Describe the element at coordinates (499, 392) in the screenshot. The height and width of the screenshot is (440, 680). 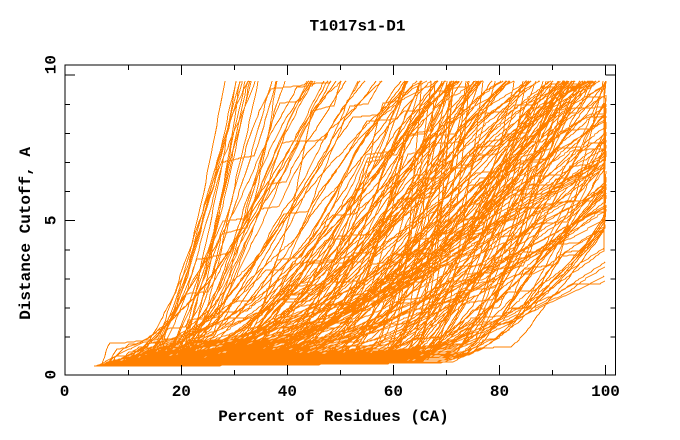
I see `svg-text: 80` at that location.